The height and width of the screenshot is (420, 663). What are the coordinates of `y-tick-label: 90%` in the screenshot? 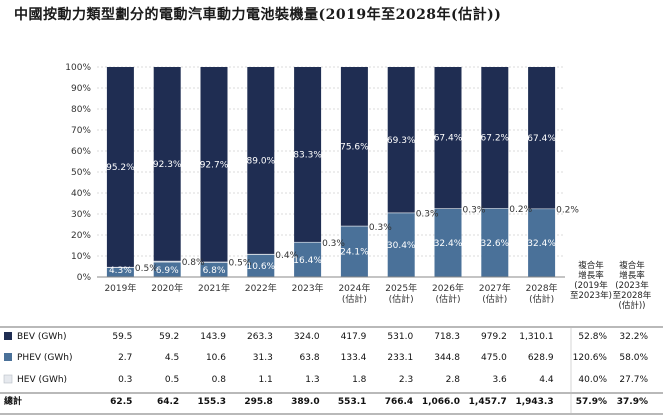 It's located at (81, 89).